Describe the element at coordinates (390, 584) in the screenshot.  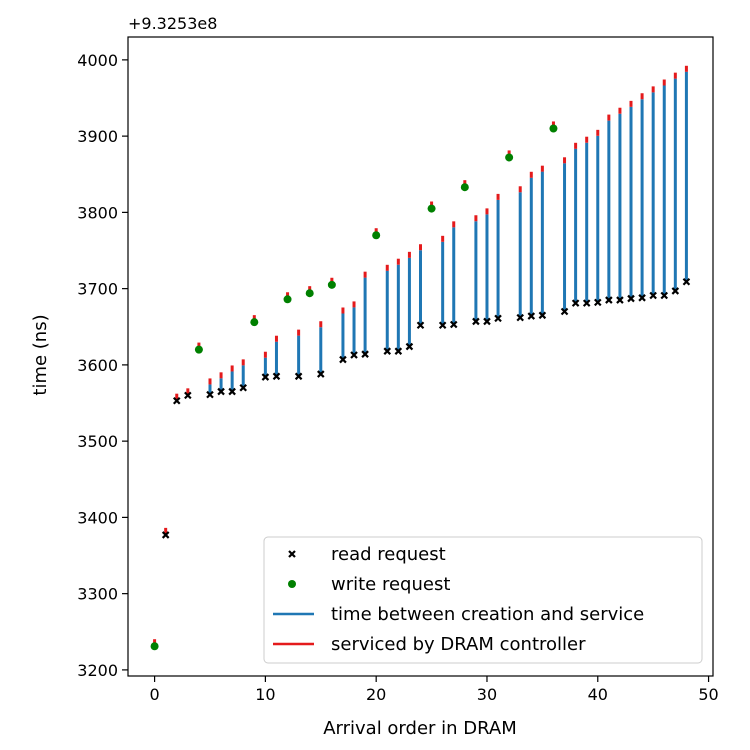
I see `legend-write-label: write request` at that location.